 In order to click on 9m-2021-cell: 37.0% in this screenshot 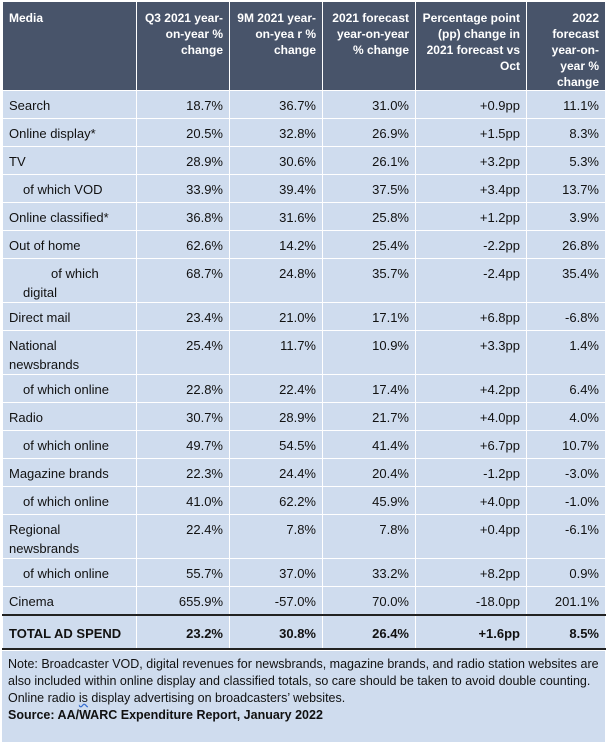, I will do `click(276, 572)`.